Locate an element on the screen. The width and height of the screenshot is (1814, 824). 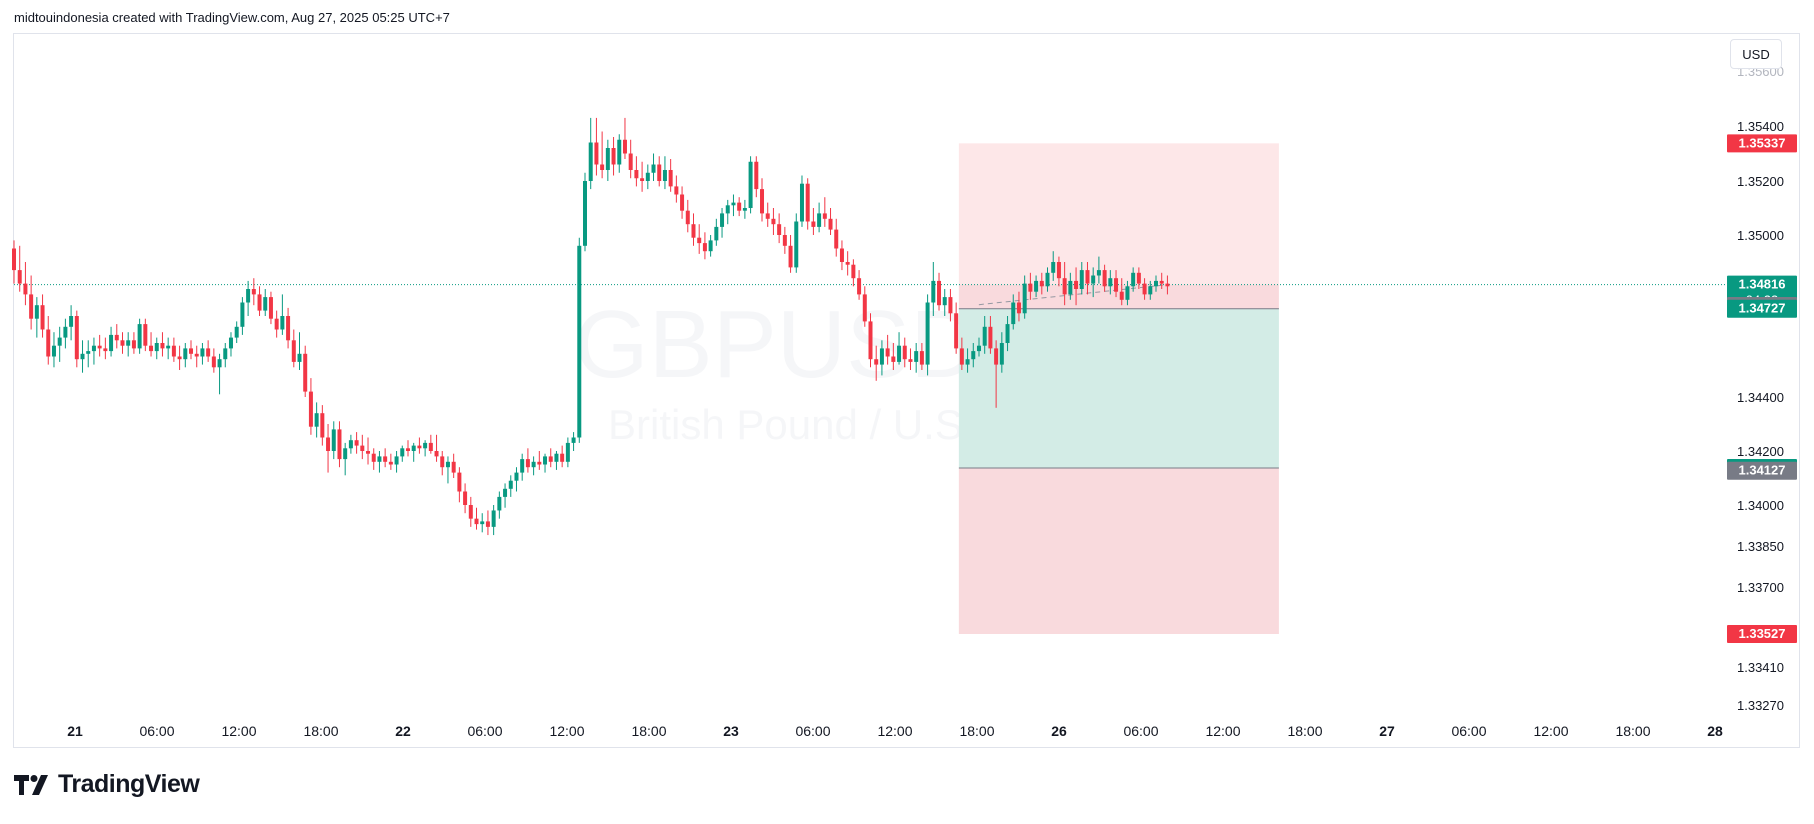
short-position-tool is located at coordinates (1118, 388).